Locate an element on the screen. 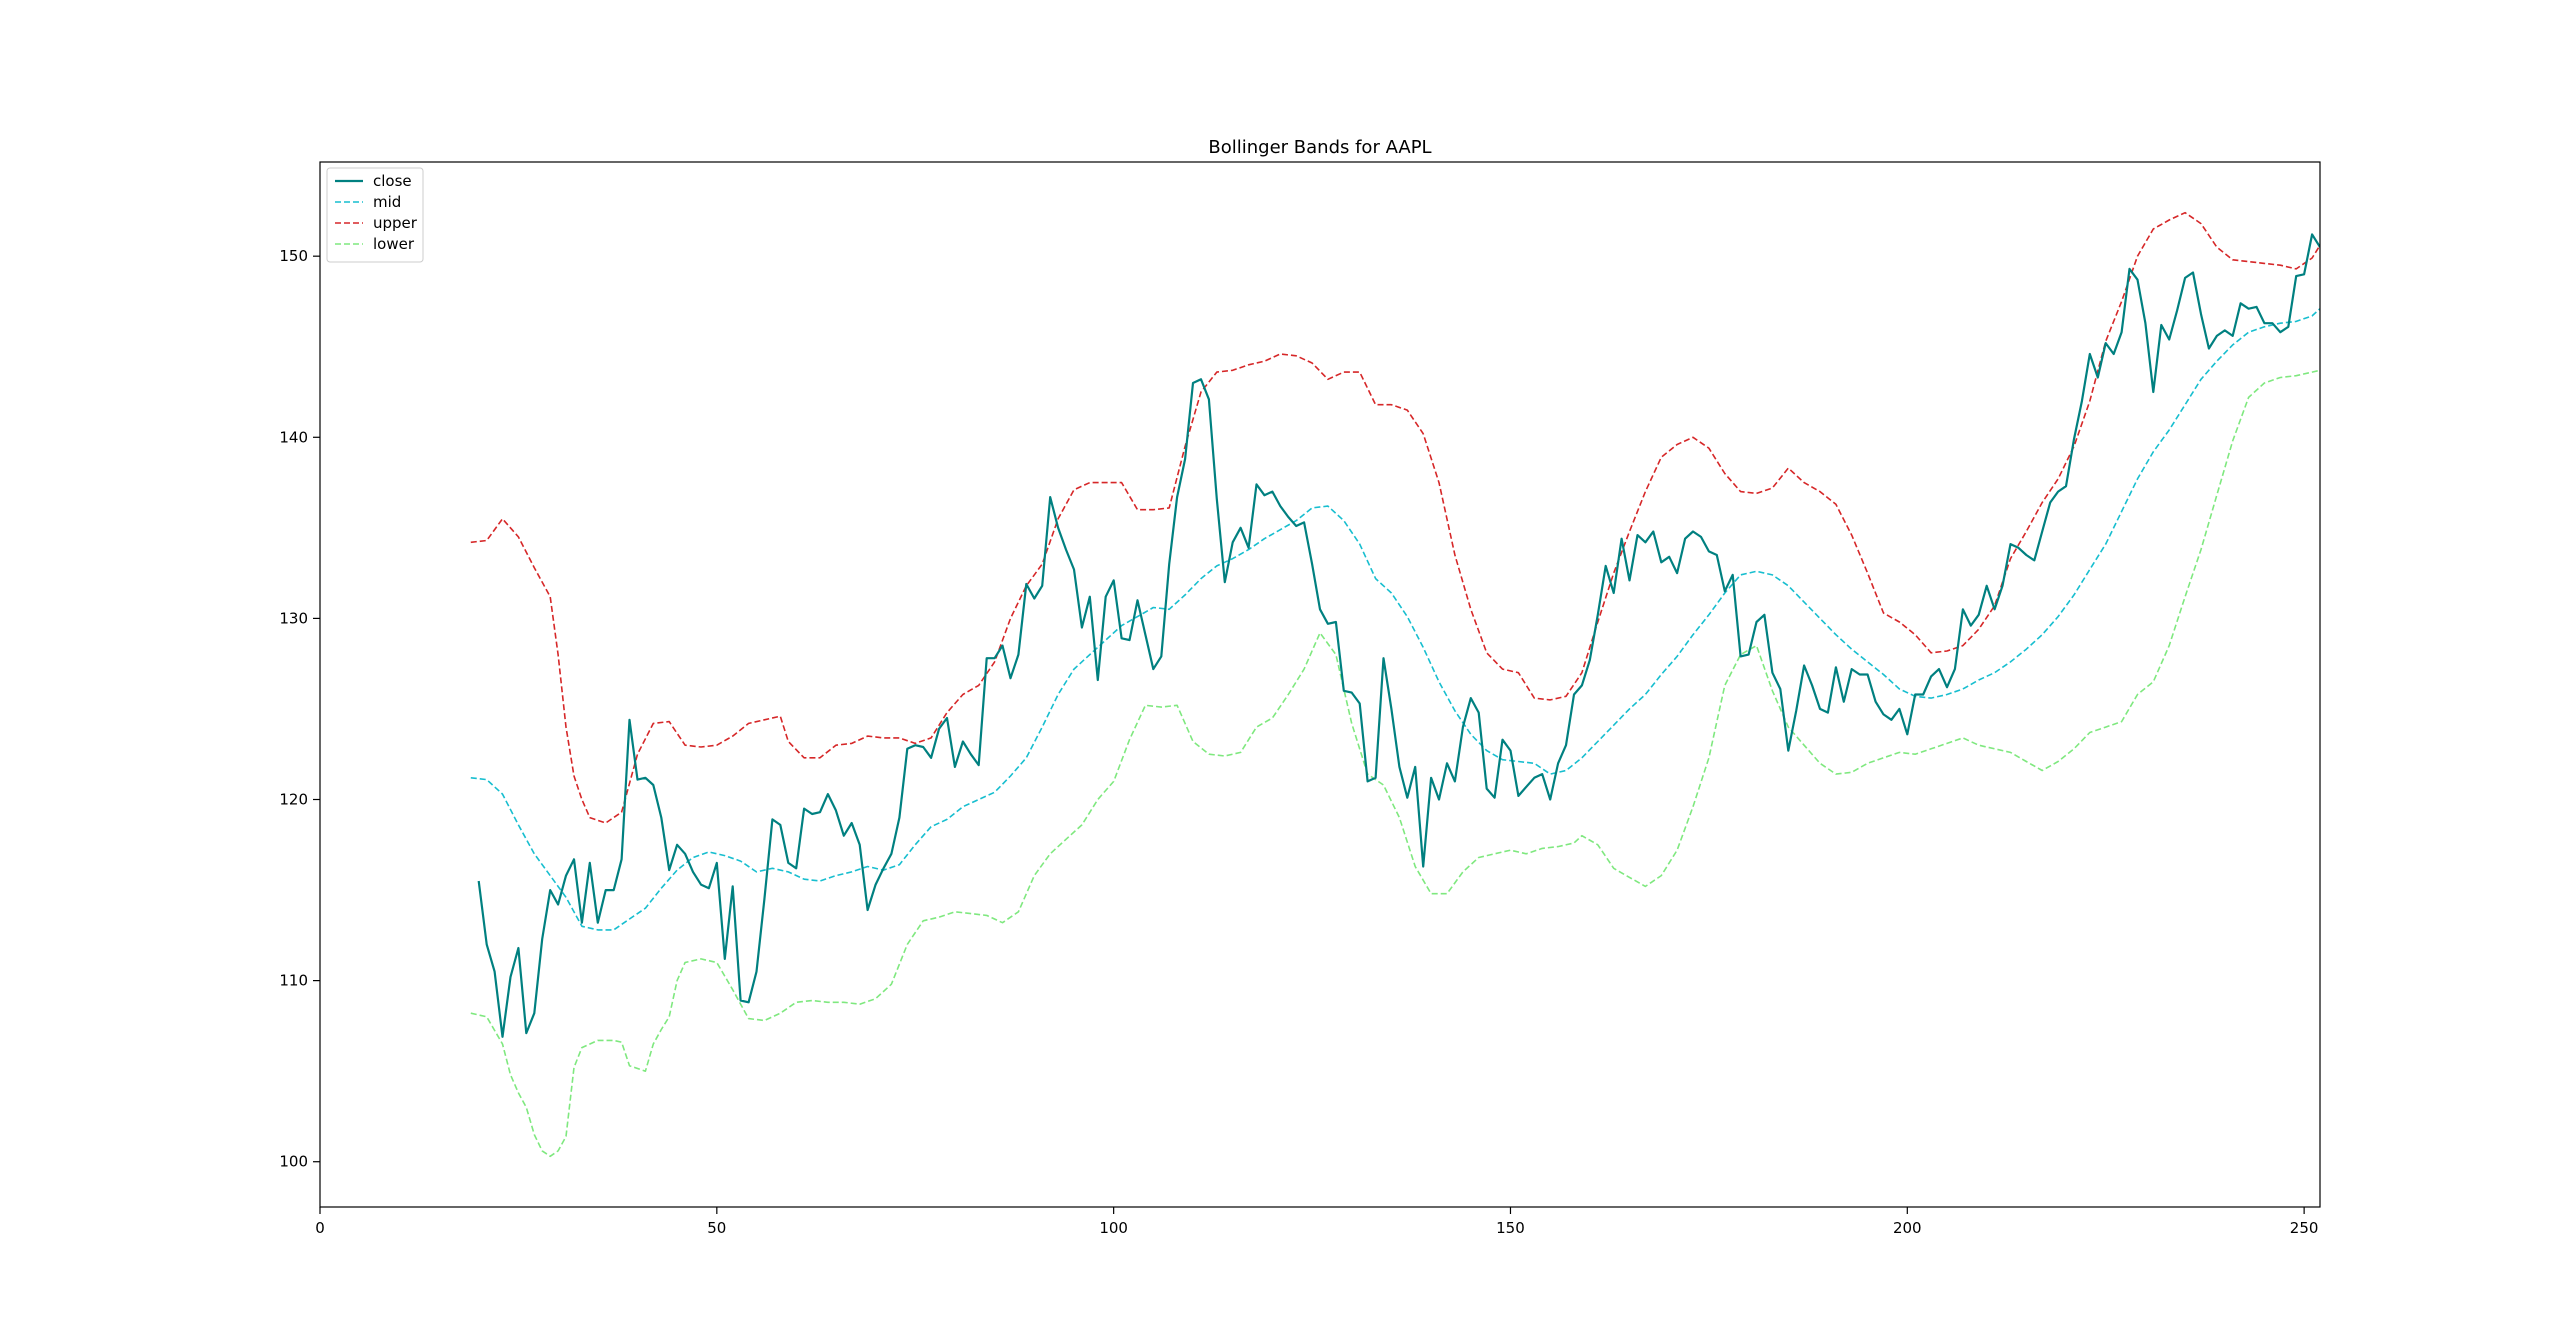 The height and width of the screenshot is (1343, 2560). x-tick-label: 0 is located at coordinates (320, 1228).